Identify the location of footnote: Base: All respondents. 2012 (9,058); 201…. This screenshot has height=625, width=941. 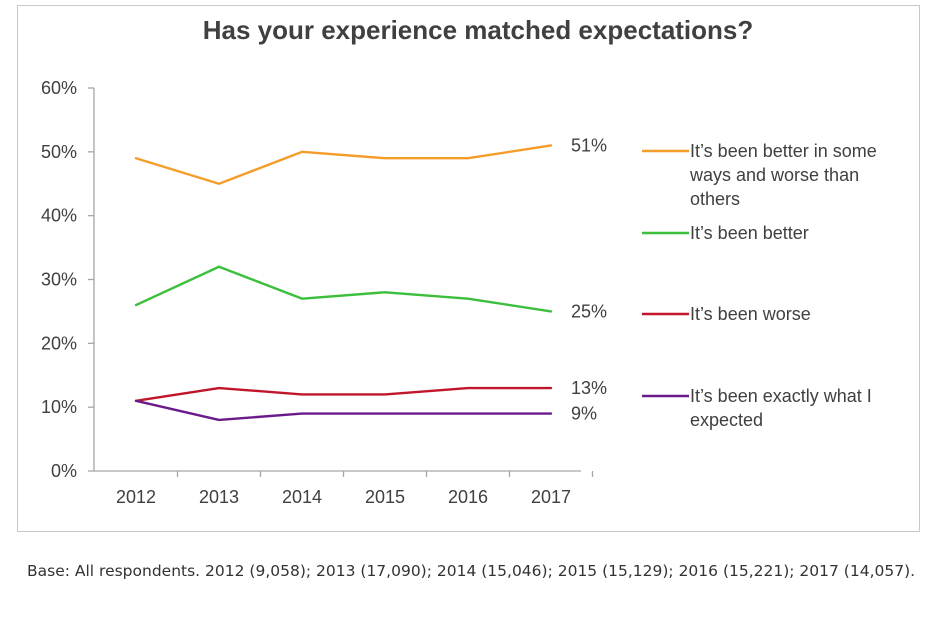
(471, 571).